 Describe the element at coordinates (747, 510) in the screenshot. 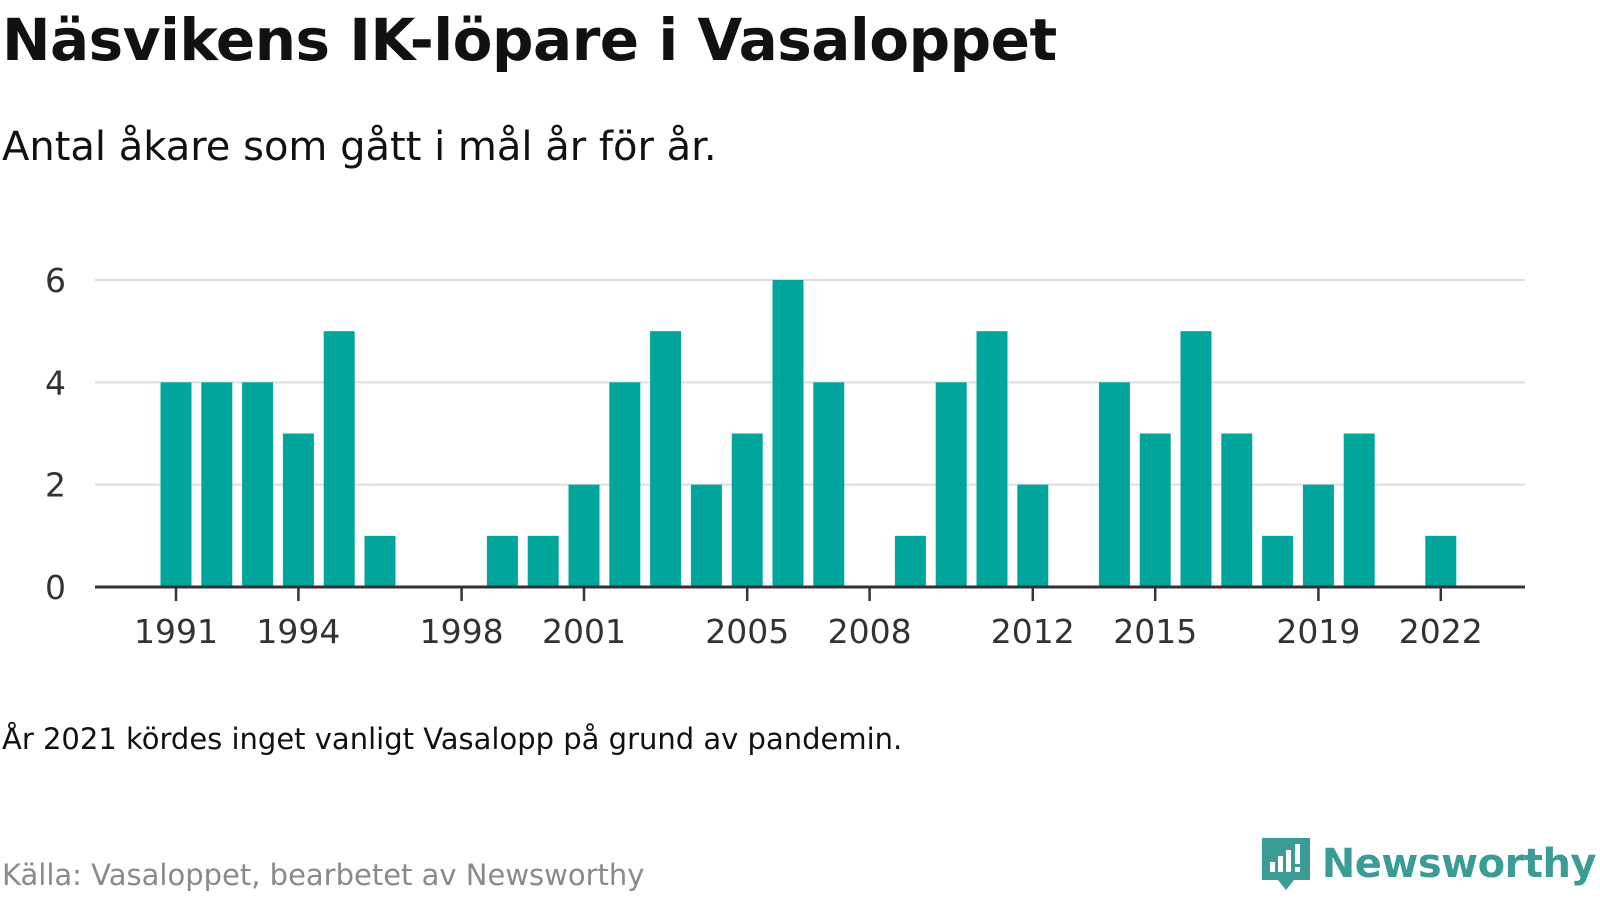

I see `bar-2005` at that location.